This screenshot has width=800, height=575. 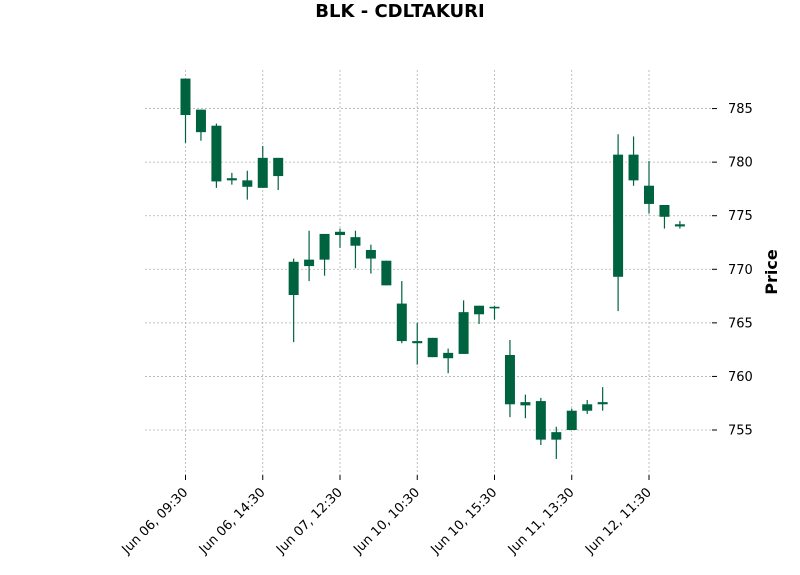 I want to click on y-tick-label: 765, so click(x=740, y=323).